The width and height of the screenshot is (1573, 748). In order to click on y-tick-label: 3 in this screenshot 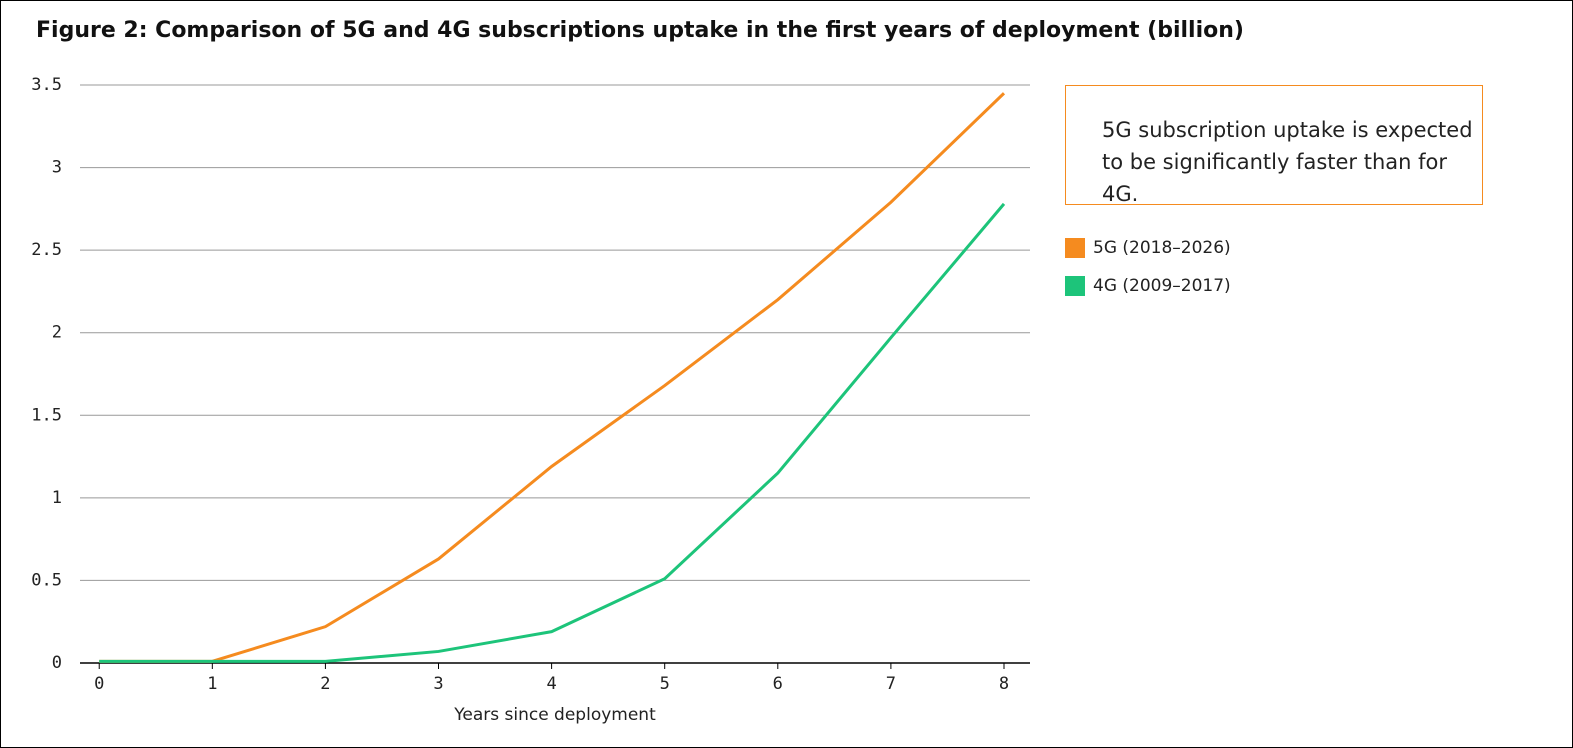, I will do `click(57, 168)`.